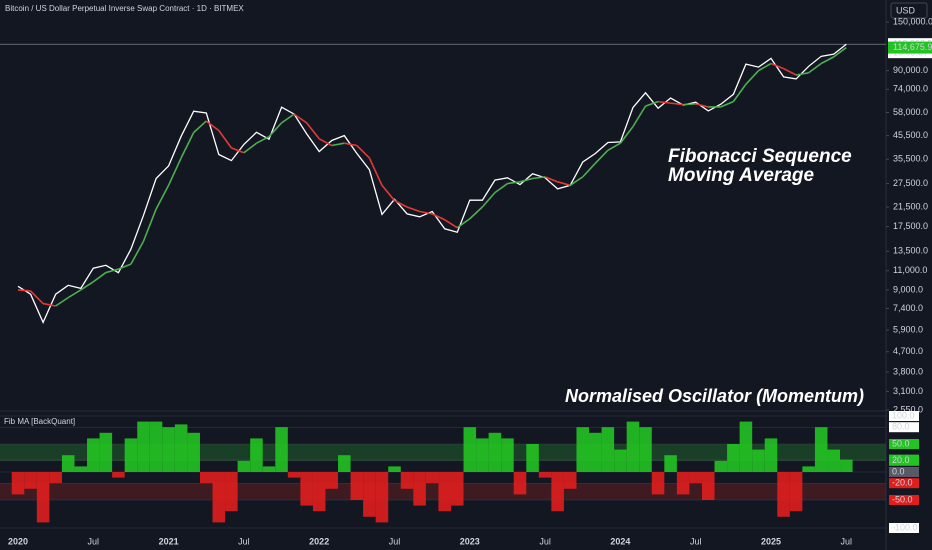  What do you see at coordinates (910, 112) in the screenshot?
I see `y-tick-label: 58,000.0` at bounding box center [910, 112].